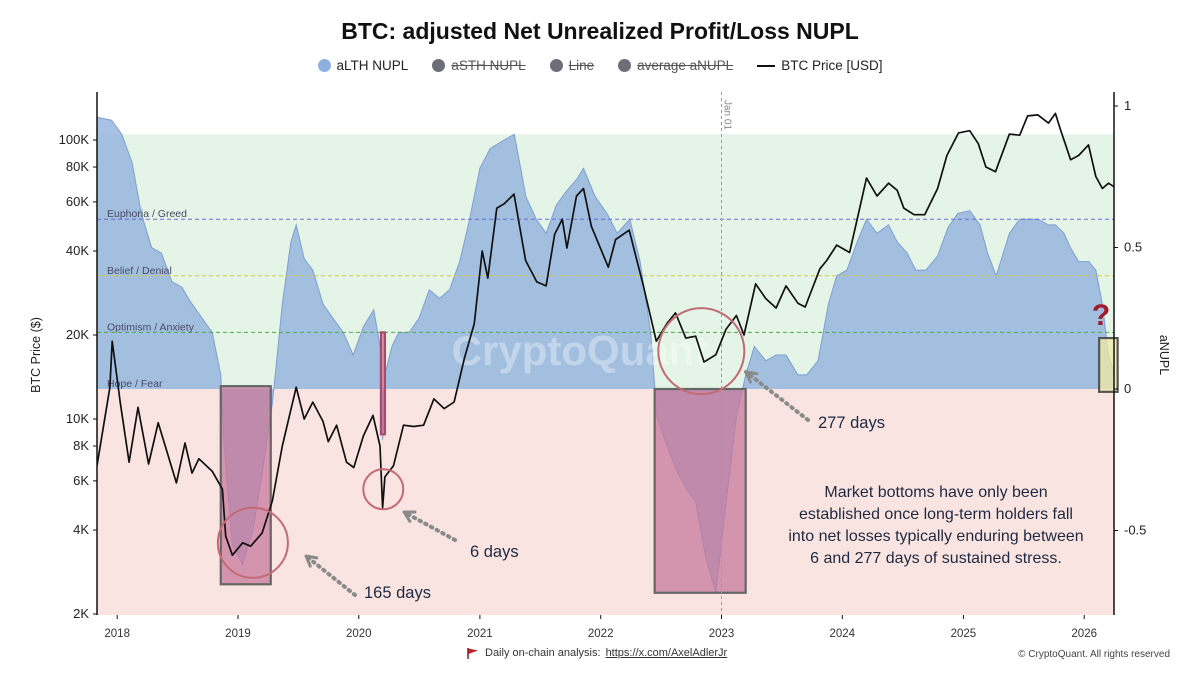 The height and width of the screenshot is (675, 1200). What do you see at coordinates (601, 634) in the screenshot?
I see `x-tick-label: 2022` at bounding box center [601, 634].